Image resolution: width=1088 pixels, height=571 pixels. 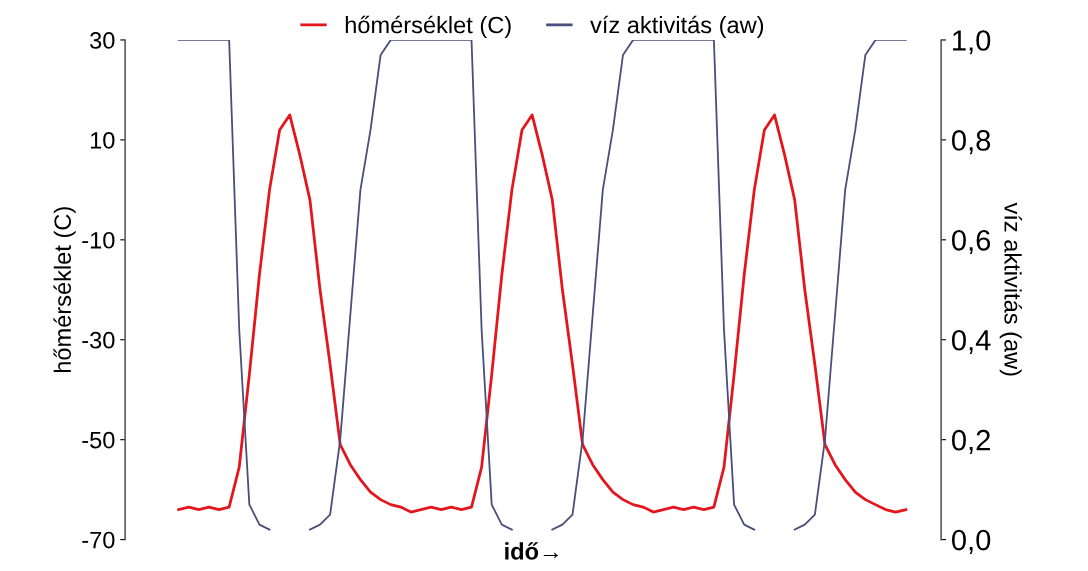 What do you see at coordinates (972, 42) in the screenshot?
I see `y2-tick-label: 1,0` at bounding box center [972, 42].